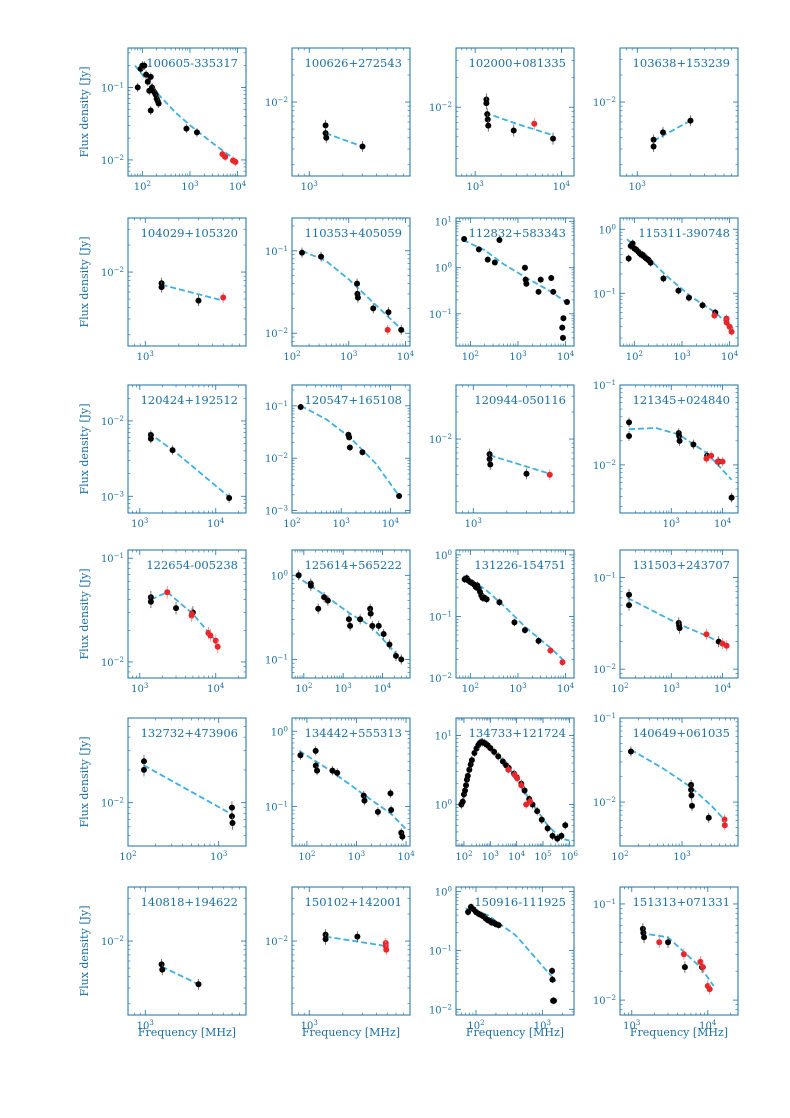 The width and height of the screenshot is (790, 1118). I want to click on panel-150916-111925: 102 103 10−2 10−1 100 150916-111925, so click(502, 959).